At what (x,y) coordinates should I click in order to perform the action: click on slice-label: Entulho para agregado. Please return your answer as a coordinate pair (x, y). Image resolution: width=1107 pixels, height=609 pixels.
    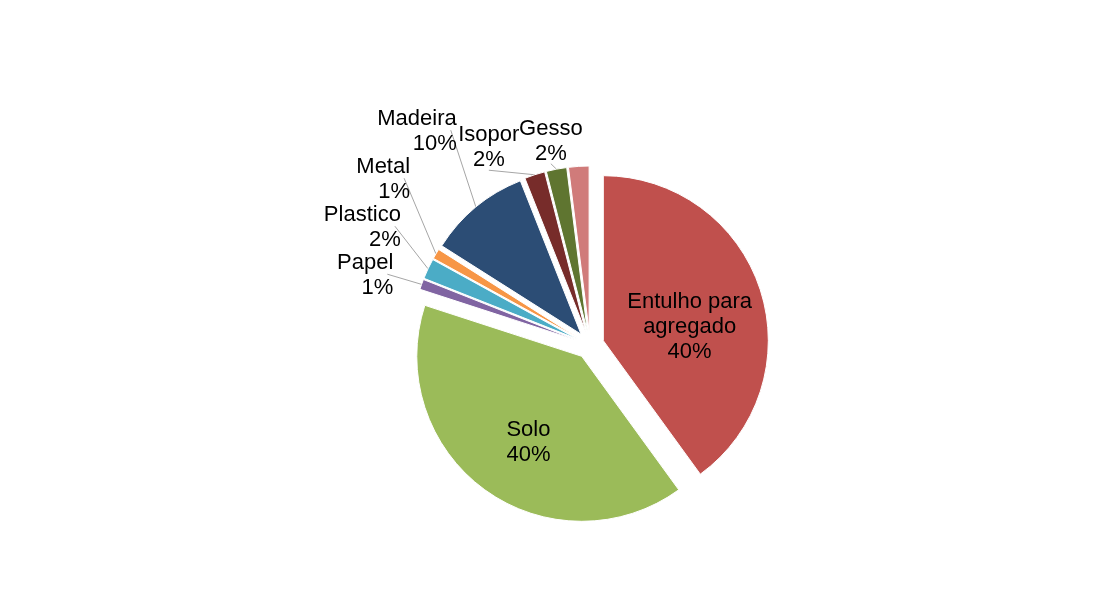
    Looking at the image, I should click on (690, 312).